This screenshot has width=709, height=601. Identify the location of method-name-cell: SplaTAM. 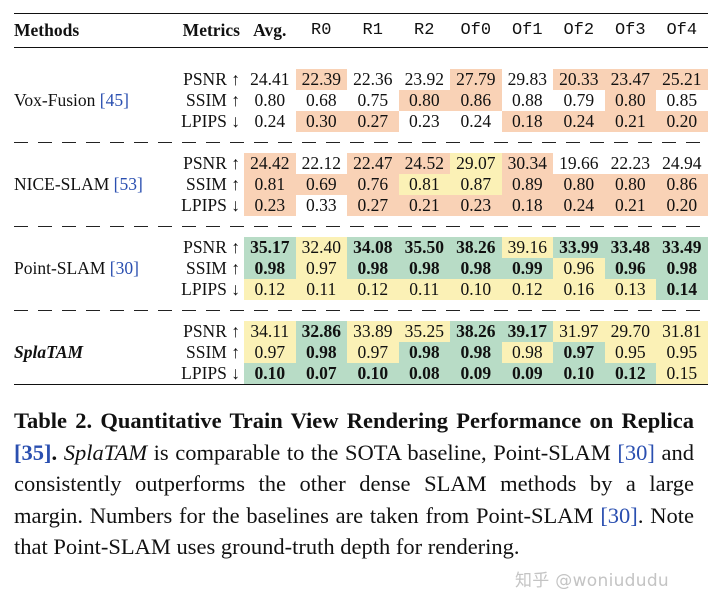
(89, 353).